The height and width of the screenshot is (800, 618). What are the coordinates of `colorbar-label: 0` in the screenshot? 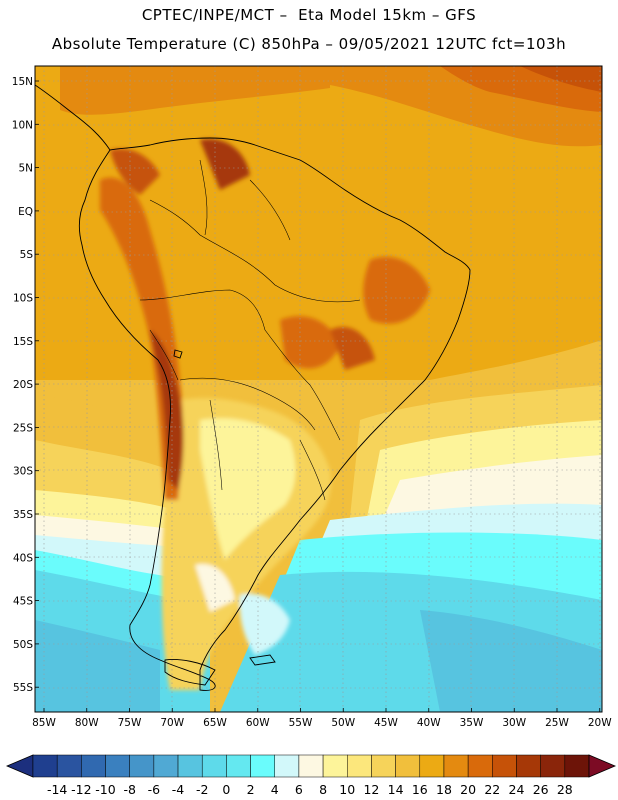 It's located at (226, 789).